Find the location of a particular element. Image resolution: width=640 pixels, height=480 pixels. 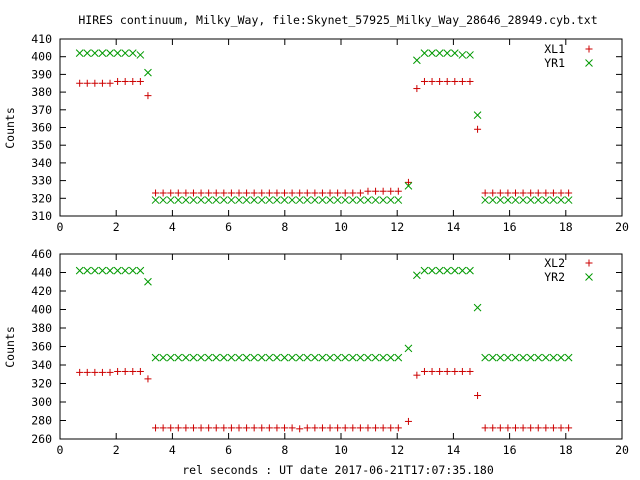

y-tick-label: 340 is located at coordinates (41, 163).